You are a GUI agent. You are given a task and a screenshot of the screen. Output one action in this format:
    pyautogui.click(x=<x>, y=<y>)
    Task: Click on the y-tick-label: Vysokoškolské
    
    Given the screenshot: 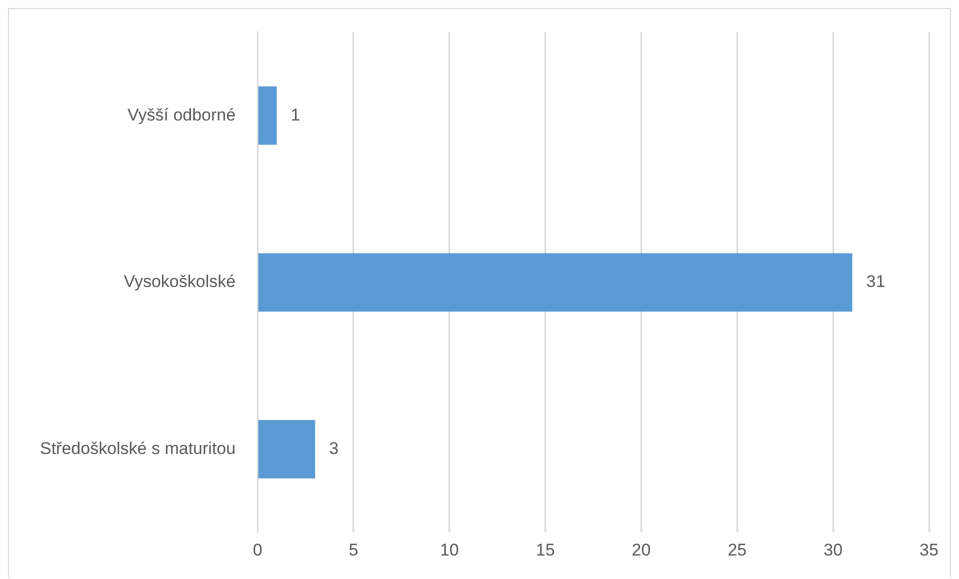 What is the action you would take?
    pyautogui.click(x=180, y=282)
    